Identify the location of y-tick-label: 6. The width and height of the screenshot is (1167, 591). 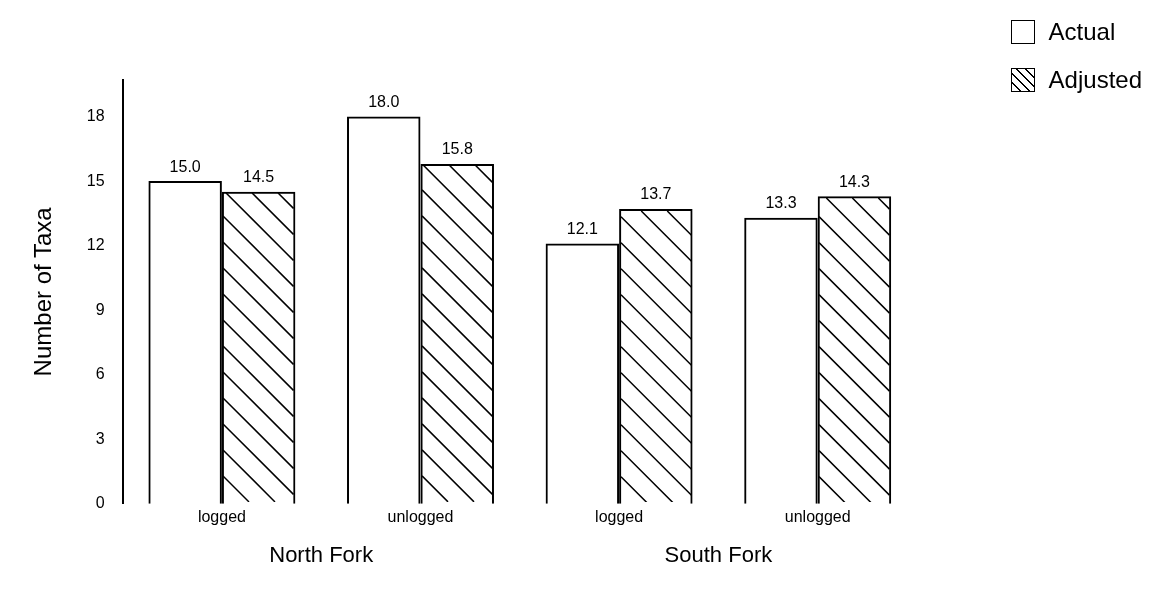
(100, 374).